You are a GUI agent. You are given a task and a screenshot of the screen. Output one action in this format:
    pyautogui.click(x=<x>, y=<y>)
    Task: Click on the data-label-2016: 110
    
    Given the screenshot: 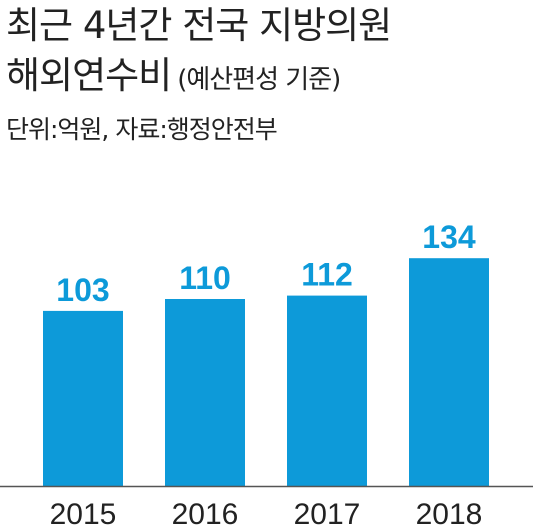 What is the action you would take?
    pyautogui.click(x=205, y=278)
    